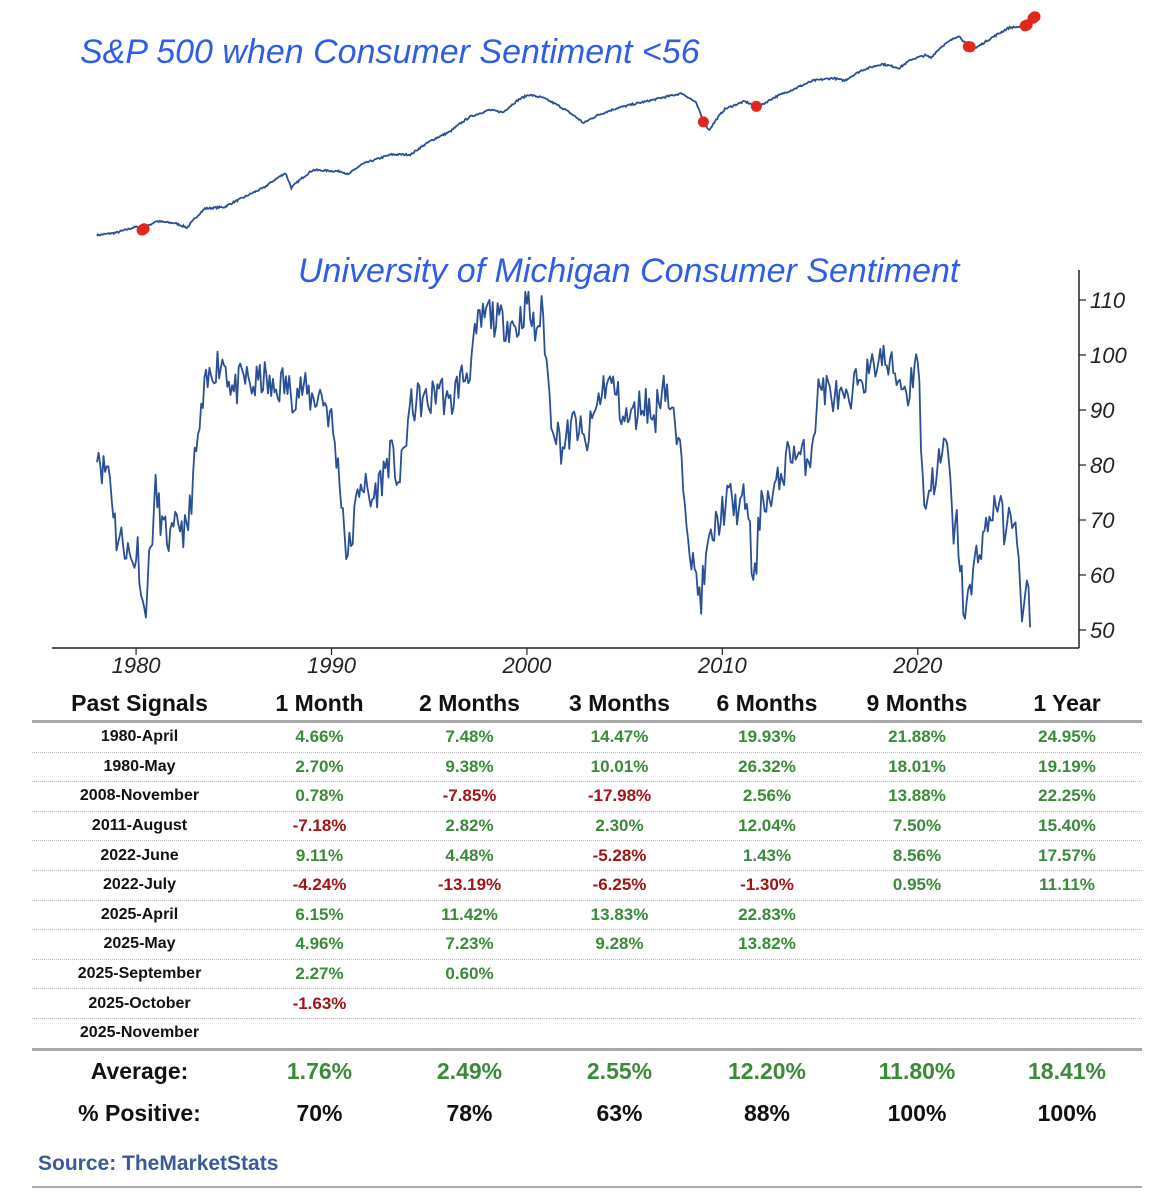 The image size is (1155, 1200). Describe the element at coordinates (767, 1070) in the screenshot. I see `average-row-value: 12.20%` at that location.